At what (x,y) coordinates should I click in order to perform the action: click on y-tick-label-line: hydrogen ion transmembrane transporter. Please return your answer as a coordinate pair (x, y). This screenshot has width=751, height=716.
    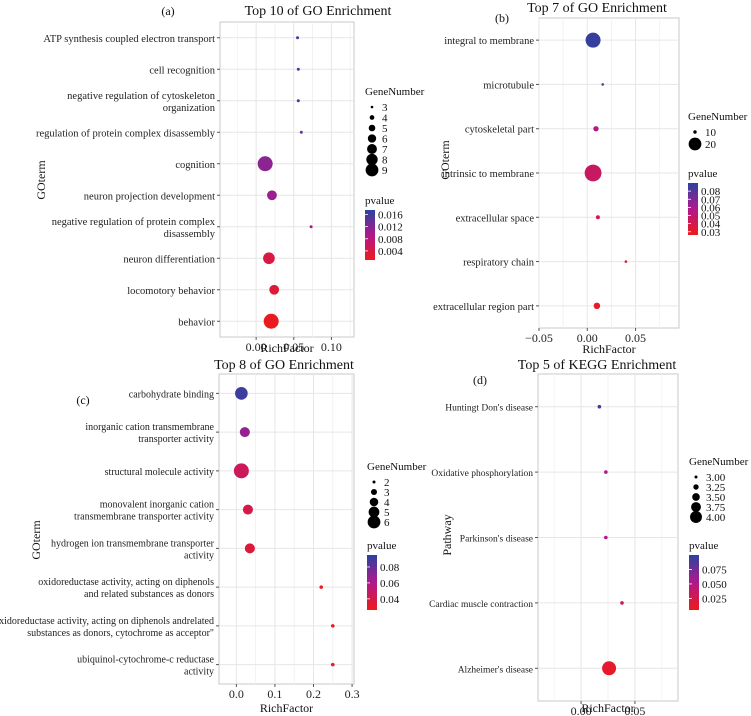
    Looking at the image, I should click on (133, 543).